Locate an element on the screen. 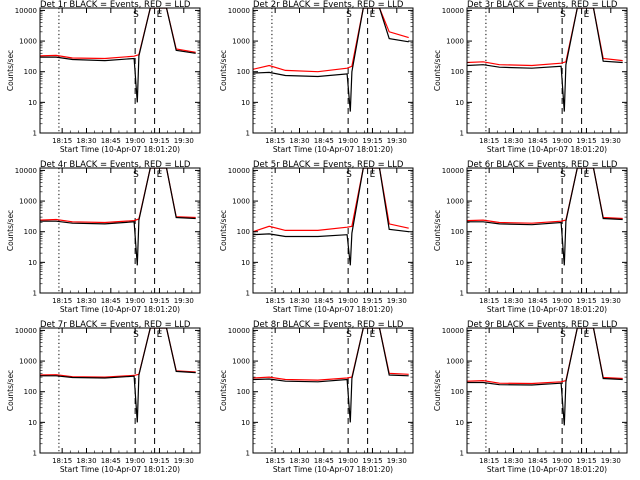 Image resolution: width=640 pixels, height=480 pixels. panel-title: Det 6r BLACK = Events, RED = LLD is located at coordinates (542, 165).